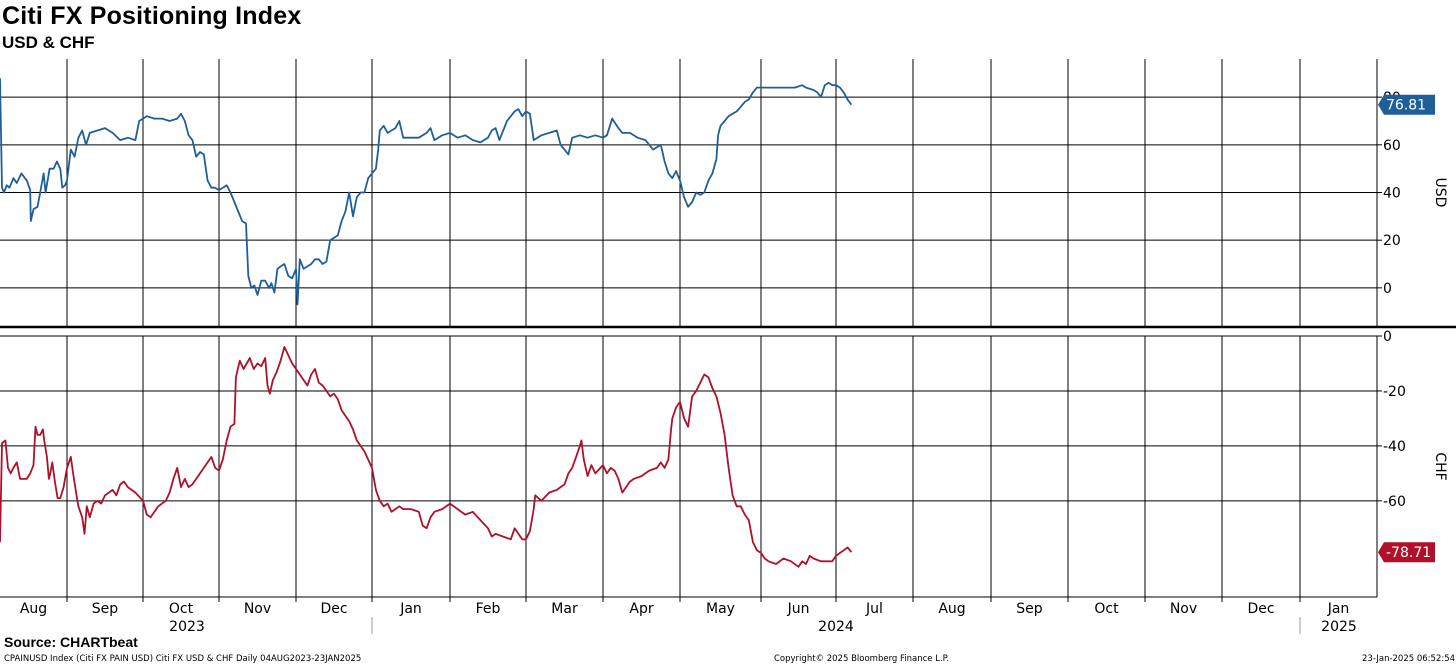 Image resolution: width=1456 pixels, height=665 pixels. Describe the element at coordinates (798, 609) in the screenshot. I see `x-tick-label: Jun` at that location.